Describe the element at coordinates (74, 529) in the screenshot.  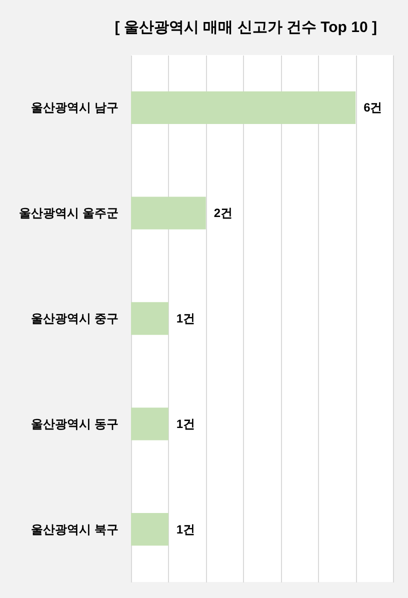
I see `y-tick-label: 울산광역시 북구` at that location.